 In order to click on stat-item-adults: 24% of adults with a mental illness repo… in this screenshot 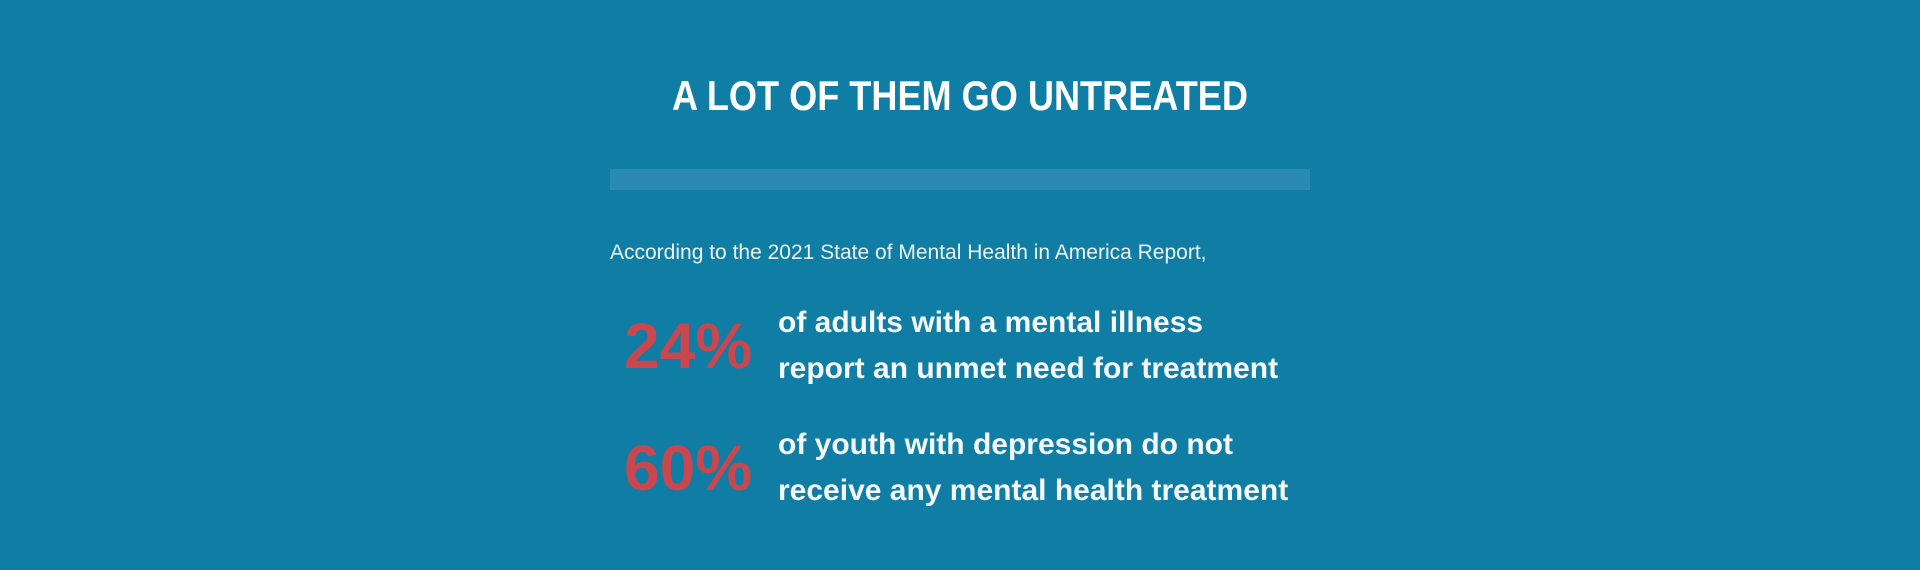, I will do `click(970, 355)`.